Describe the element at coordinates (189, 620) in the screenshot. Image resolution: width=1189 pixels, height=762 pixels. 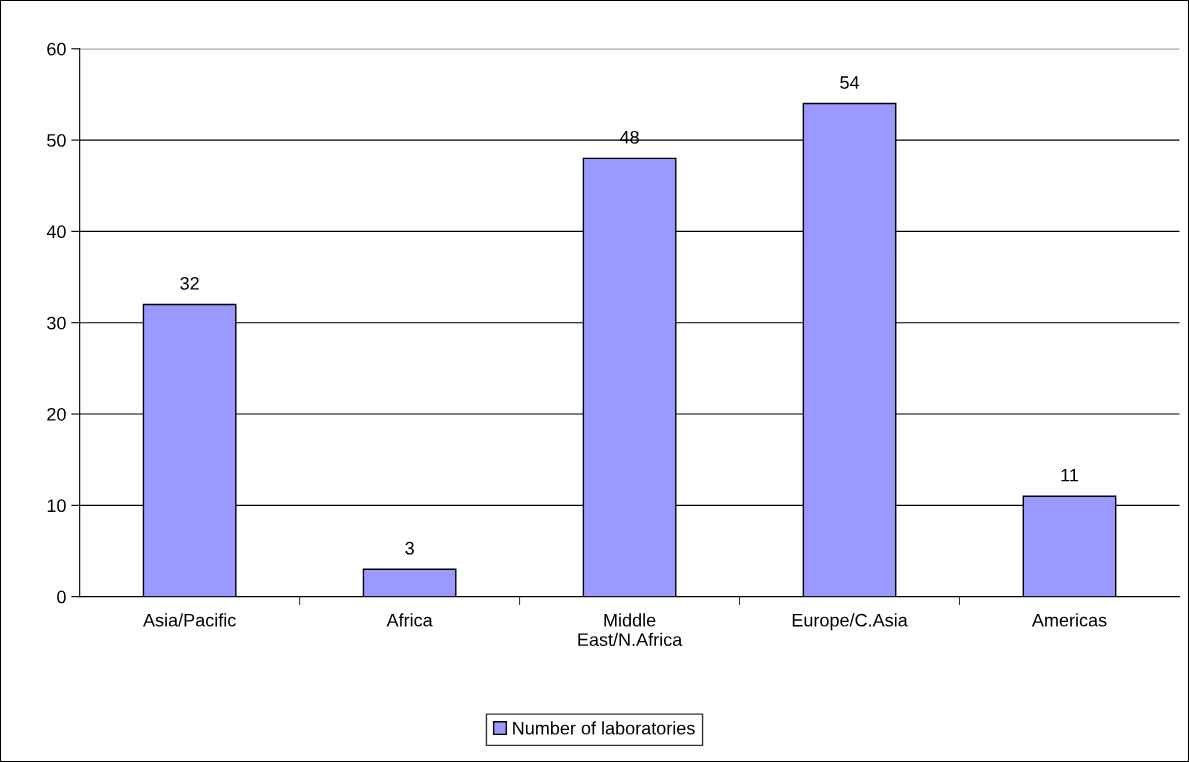
I see `x-tick-label: Asia/Pacific` at that location.